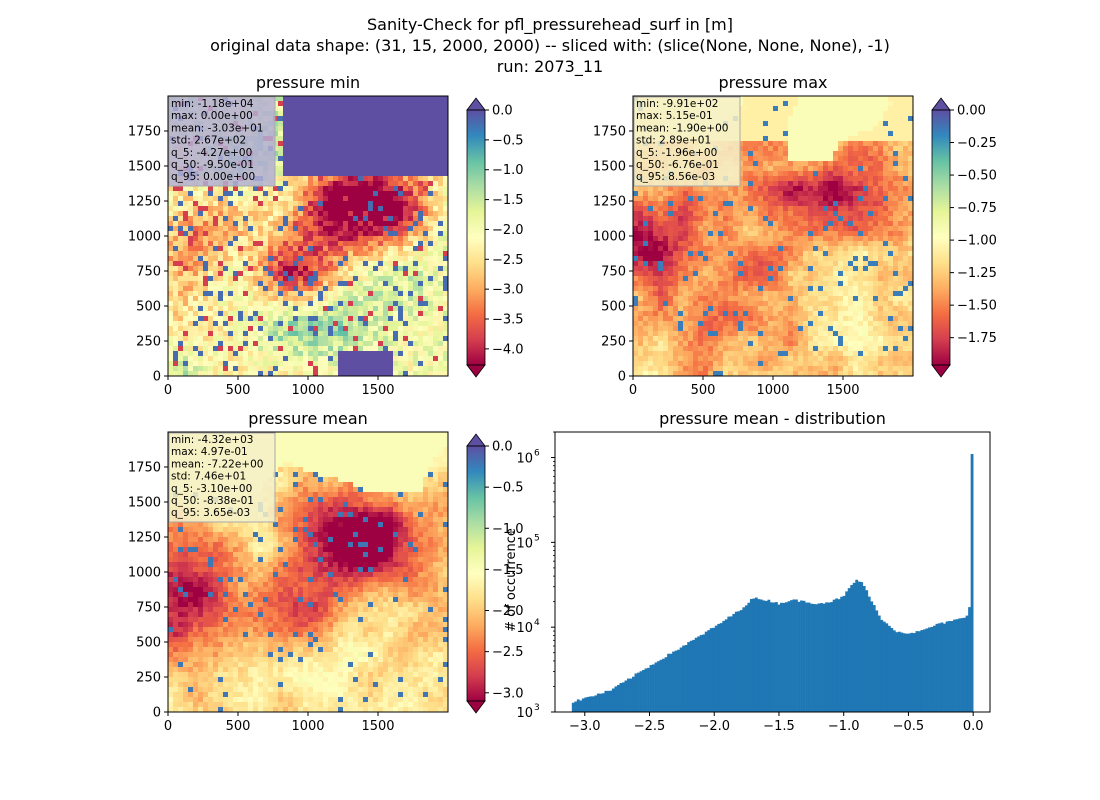  Describe the element at coordinates (476, 237) in the screenshot. I see `colorbar-frame` at that location.